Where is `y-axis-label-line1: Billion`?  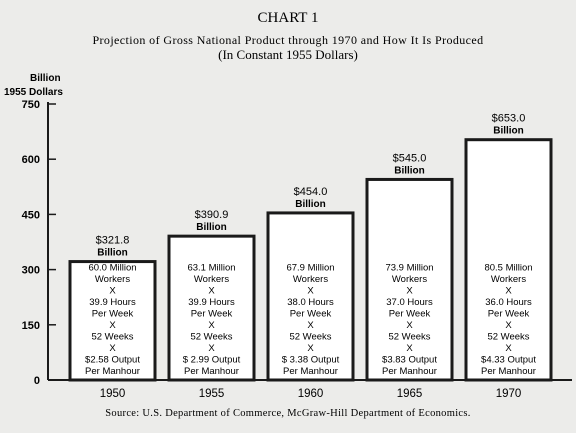
y-axis-label-line1: Billion is located at coordinates (45, 78).